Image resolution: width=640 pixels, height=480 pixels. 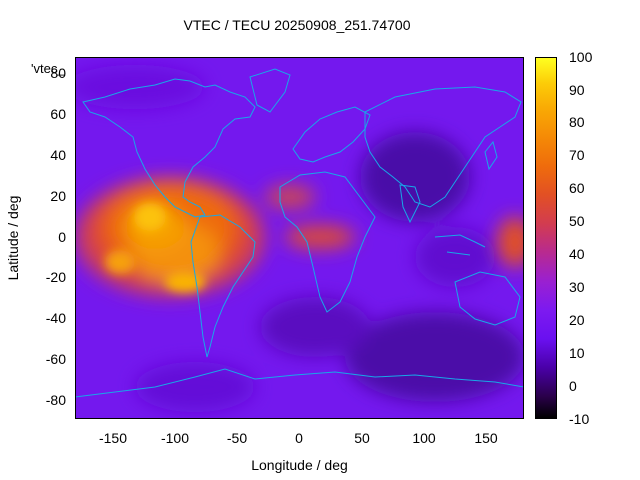 I want to click on coastline-north-america, so click(x=169, y=148).